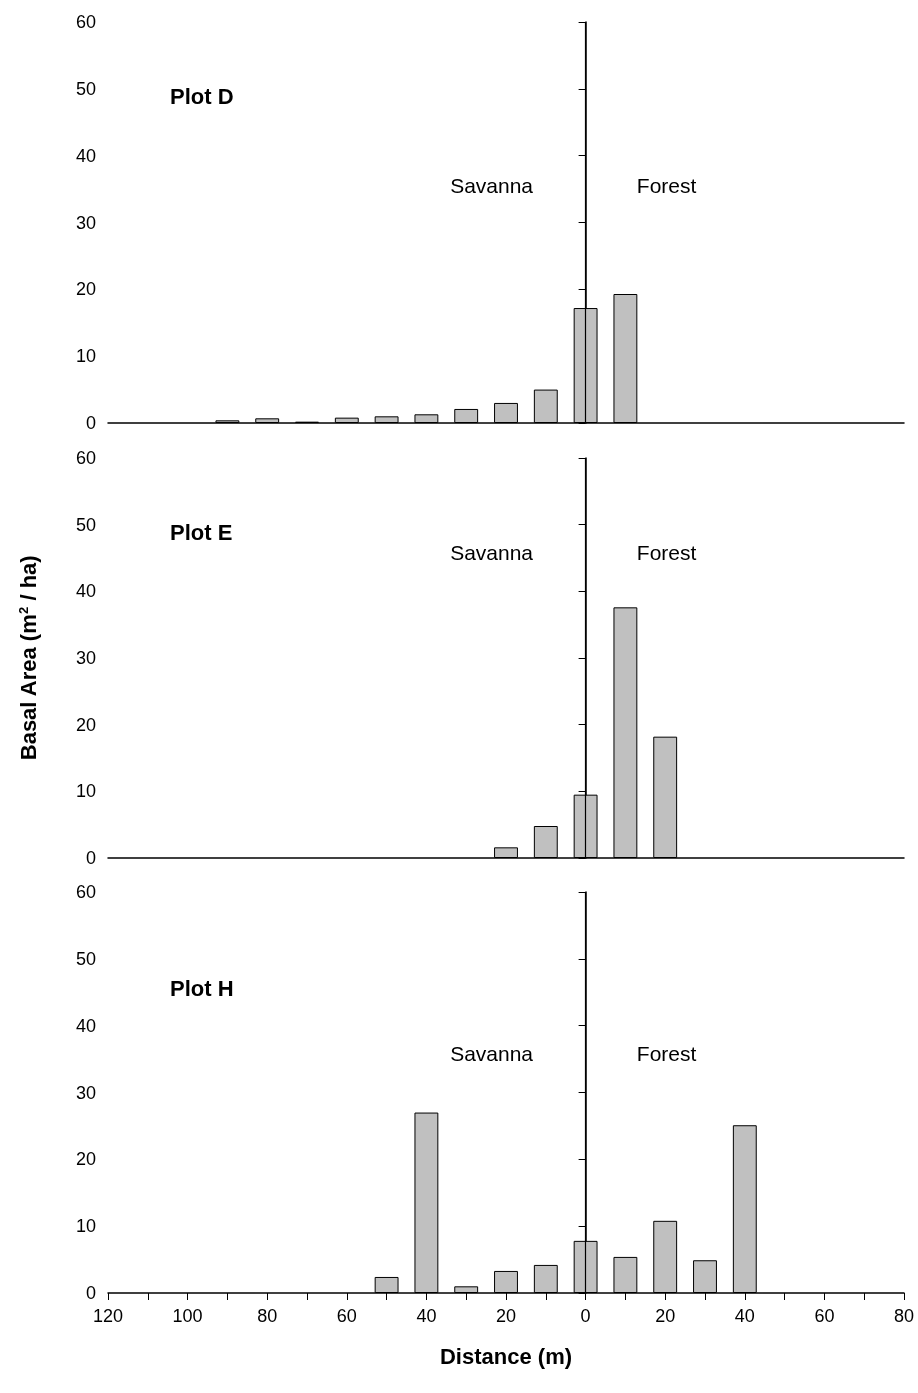 The image size is (918, 1393). Describe the element at coordinates (202, 988) in the screenshot. I see `text: Plot H` at that location.